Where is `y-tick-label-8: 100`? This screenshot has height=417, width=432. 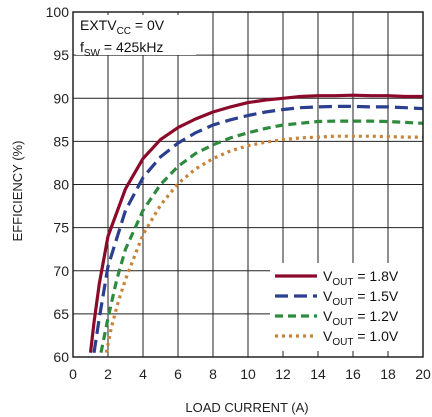
y-tick-label-8: 100 is located at coordinates (58, 12).